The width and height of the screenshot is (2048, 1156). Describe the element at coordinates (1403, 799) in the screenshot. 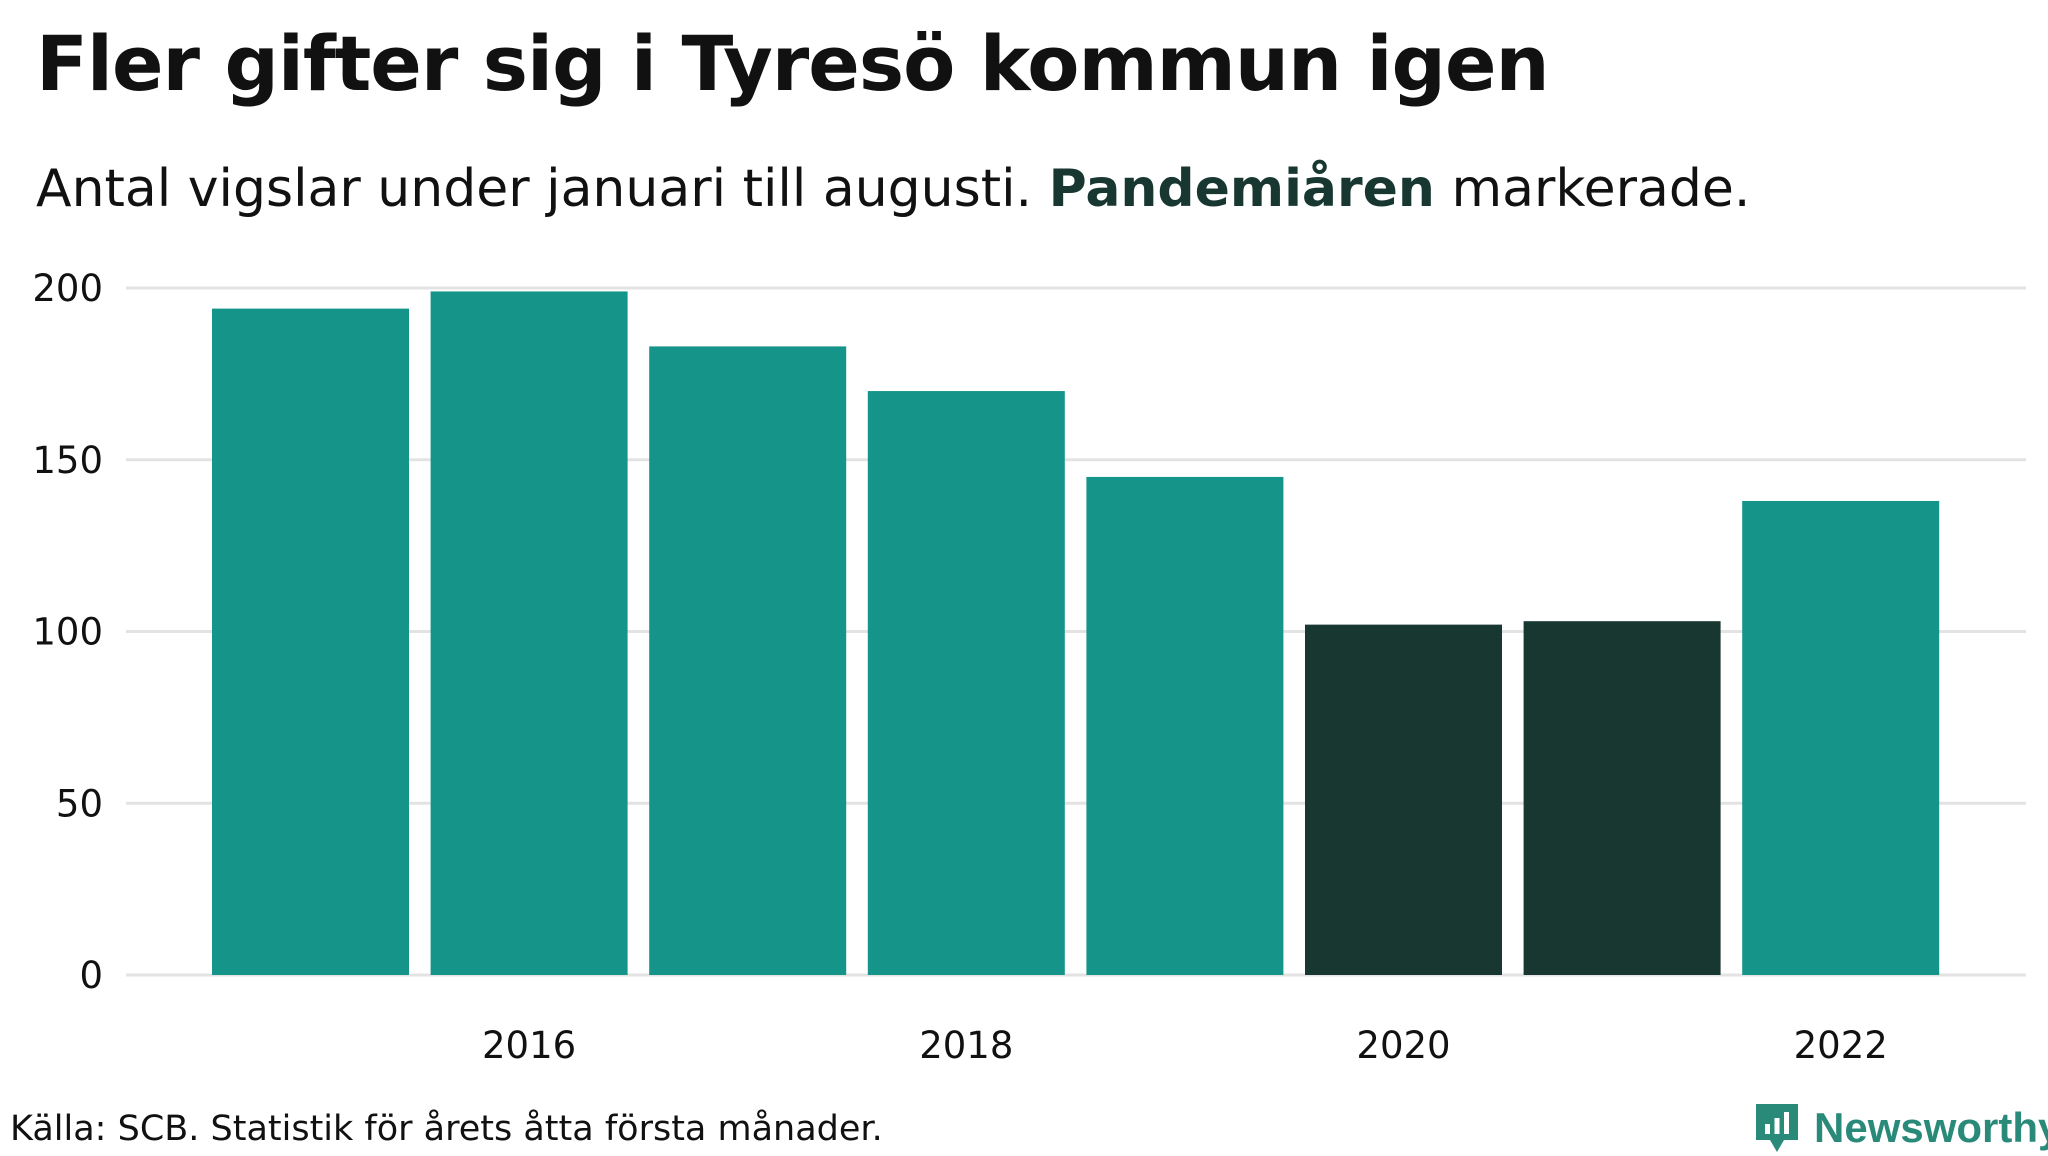

I see `bar-2020` at that location.